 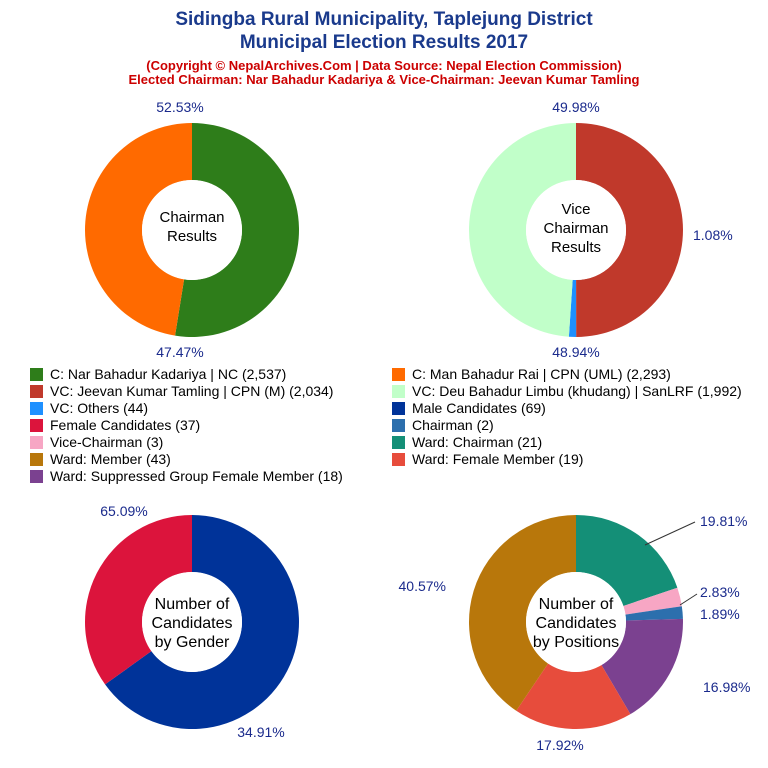 I want to click on slice-percent-label: 17.92%, so click(x=559, y=745).